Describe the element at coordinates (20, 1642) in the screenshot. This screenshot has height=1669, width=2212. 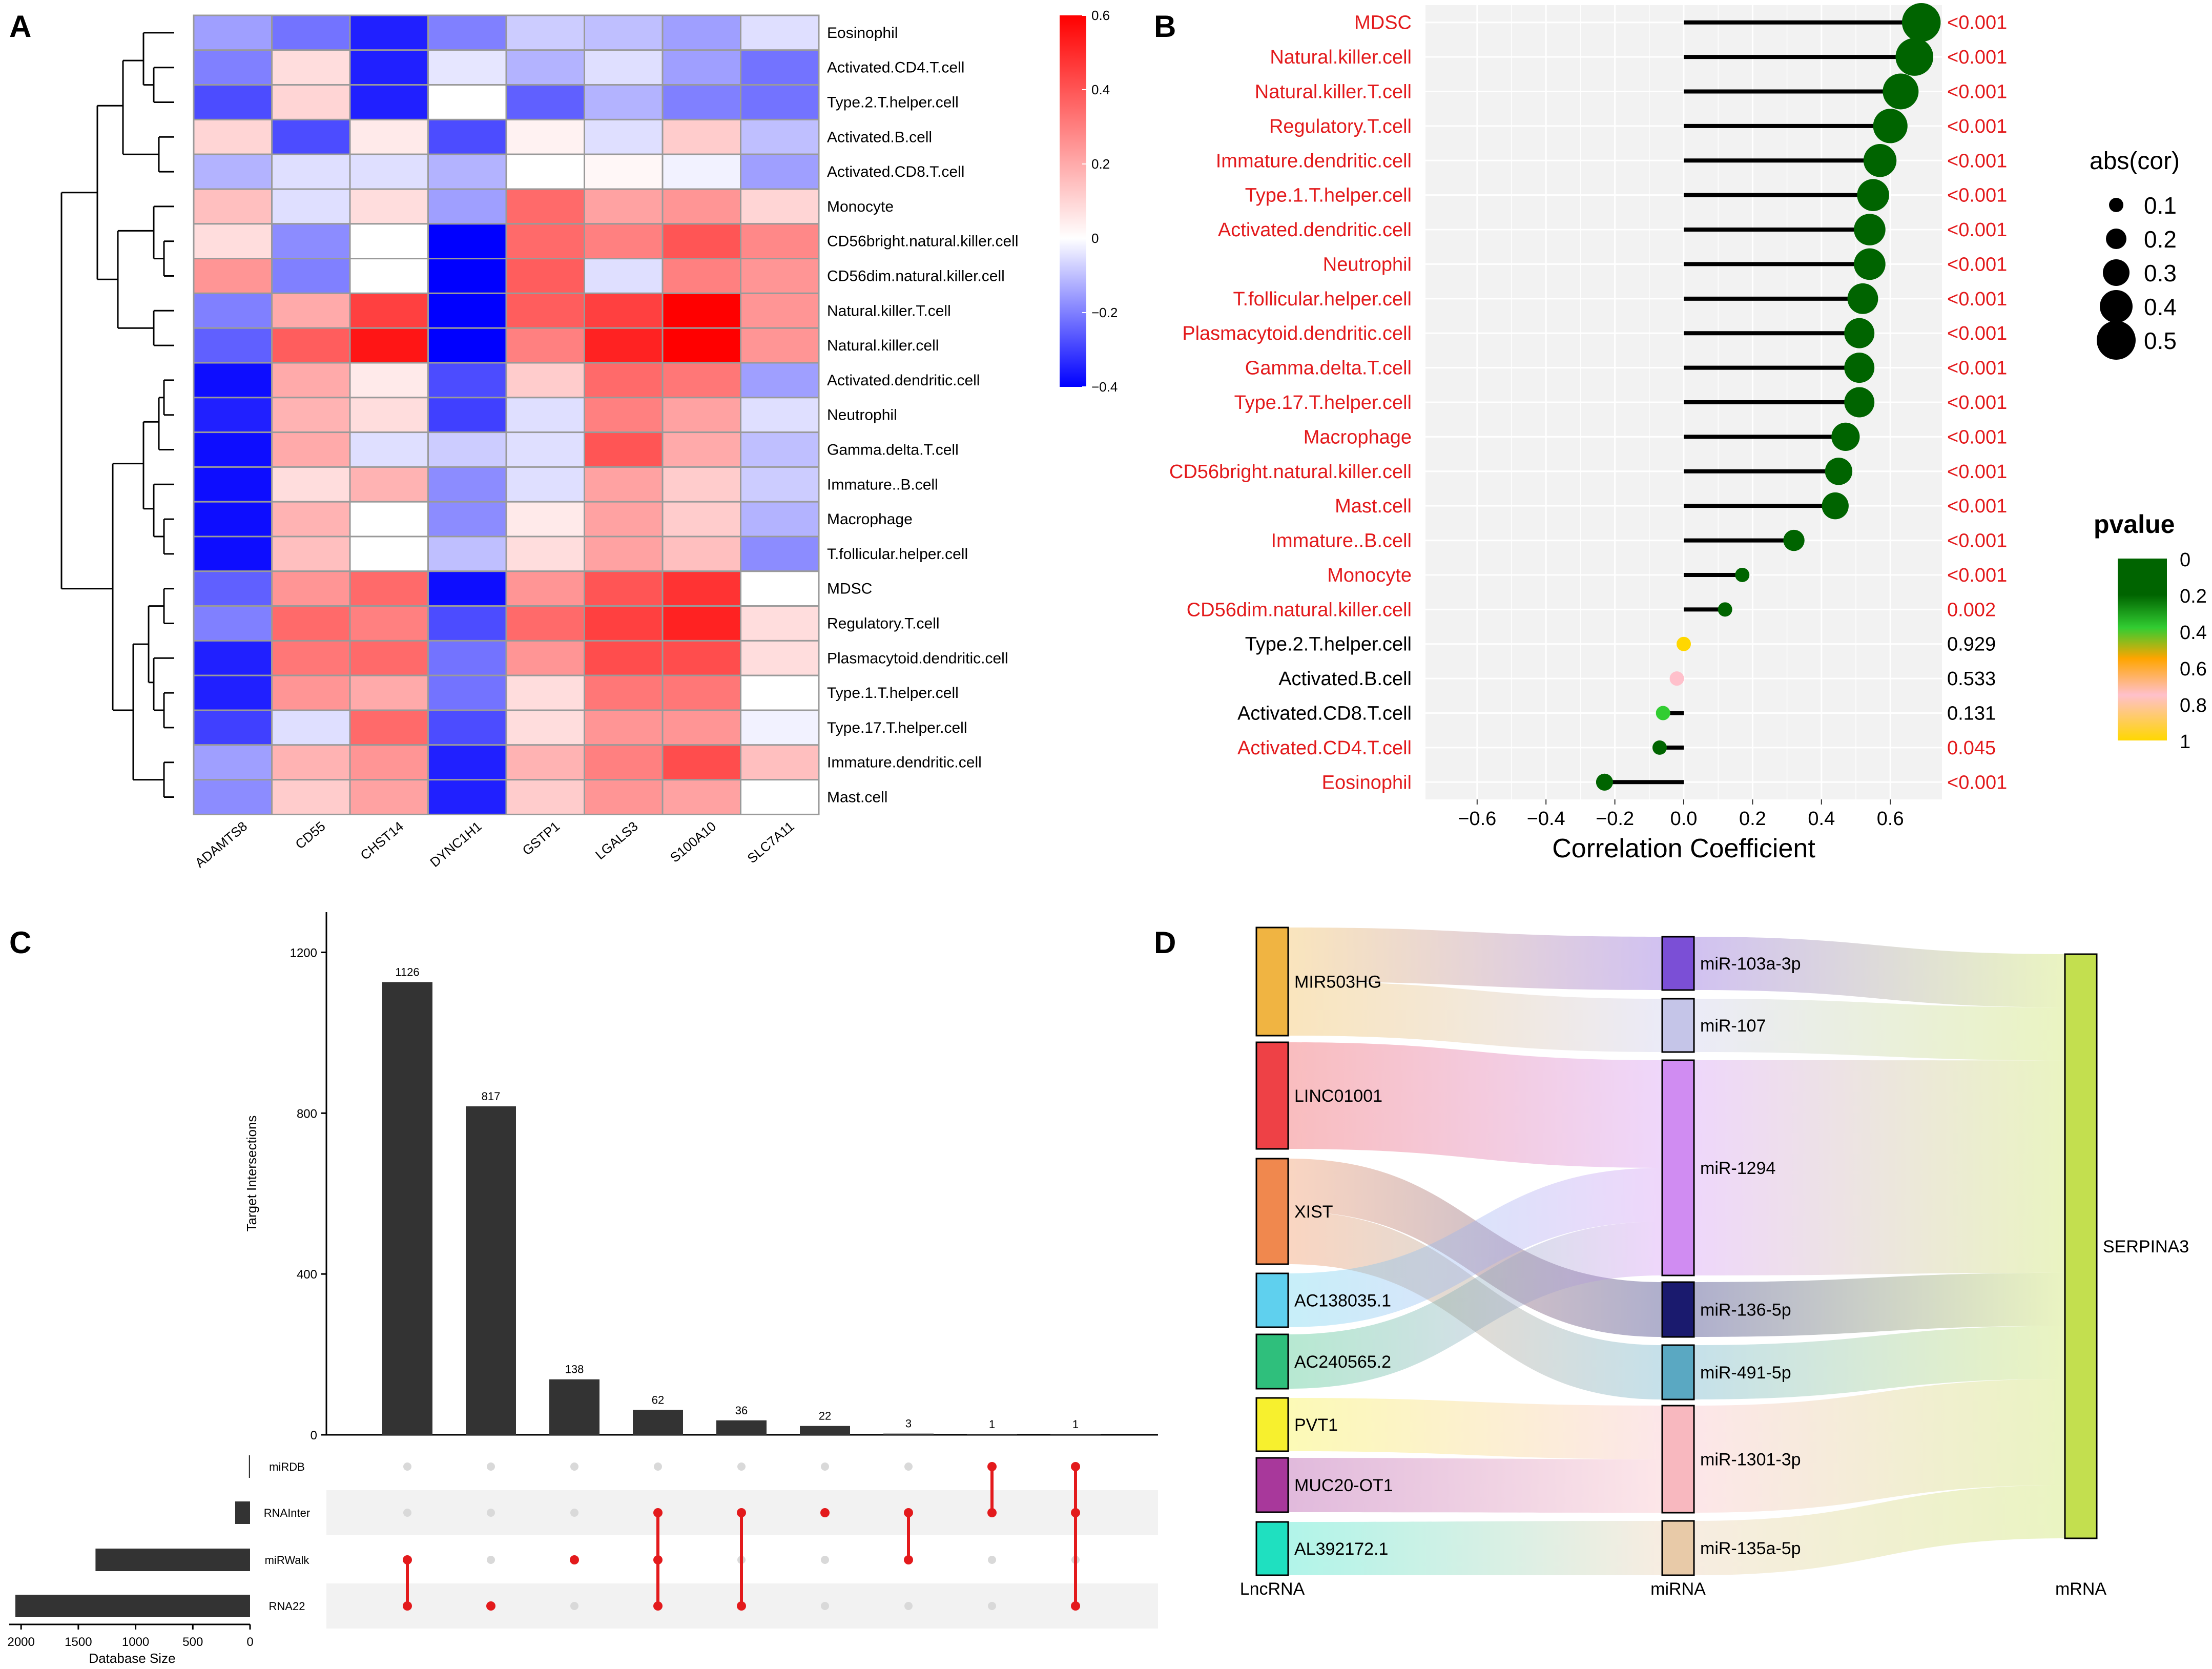
I see `set-size-tick-label: 2000` at that location.